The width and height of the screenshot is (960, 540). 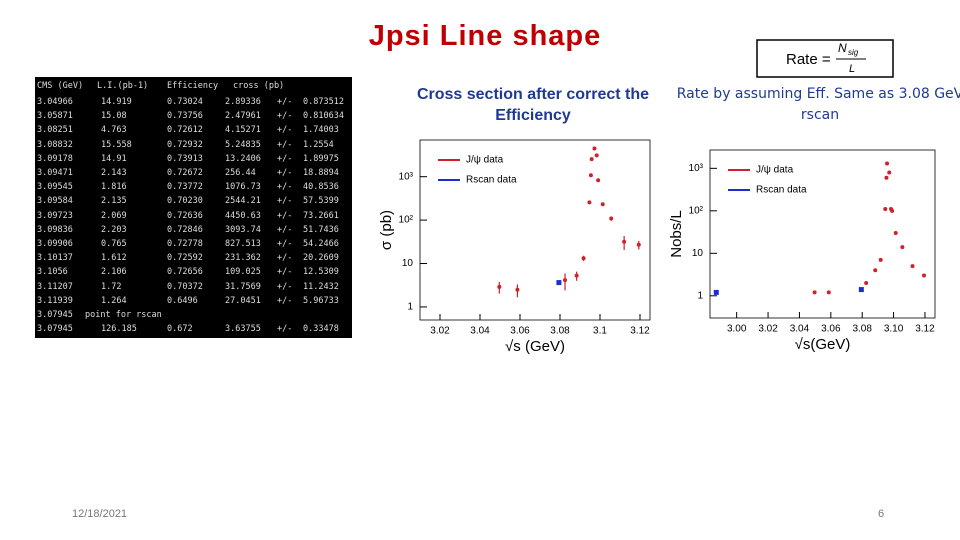 I want to click on table-cell: 0.72846, so click(x=185, y=229).